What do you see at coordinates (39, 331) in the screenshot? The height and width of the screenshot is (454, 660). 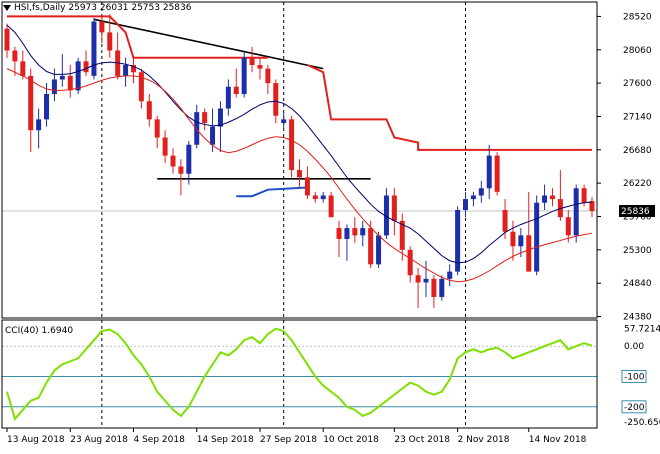 I see `indicator-label: CCI(40) 1.6940` at bounding box center [39, 331].